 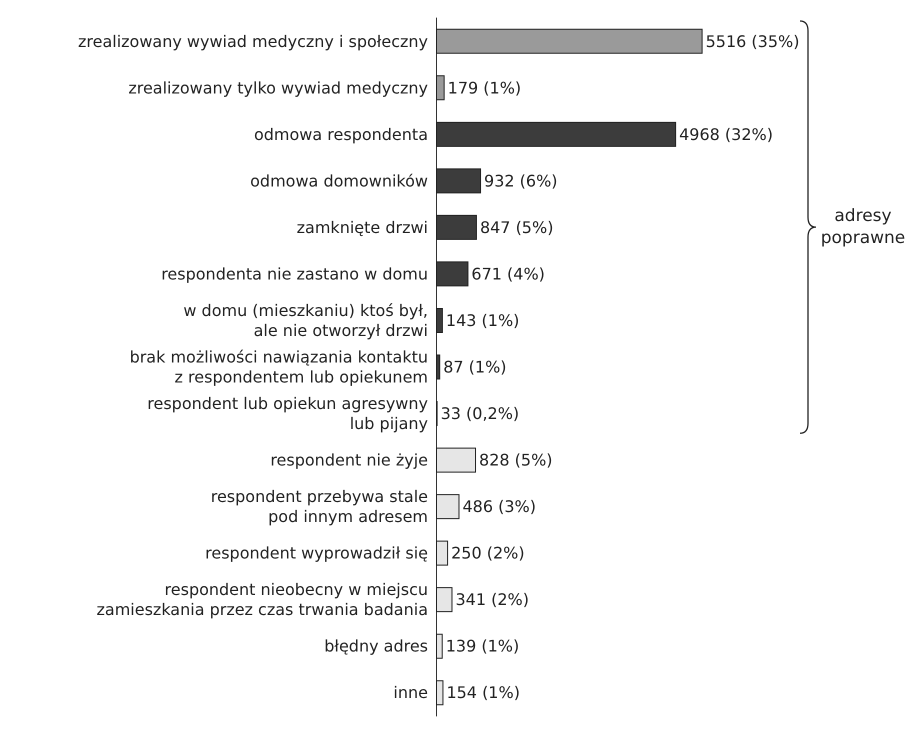 What do you see at coordinates (262, 600) in the screenshot?
I see `y-tick-label: respondent nieobecny w miejscu zamieszkania przez czas trwania badania` at bounding box center [262, 600].